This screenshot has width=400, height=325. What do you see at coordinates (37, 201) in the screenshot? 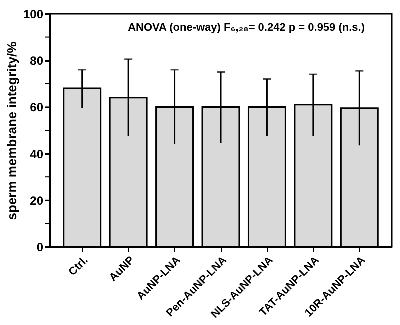
I see `y-tick-label: 20` at bounding box center [37, 201].